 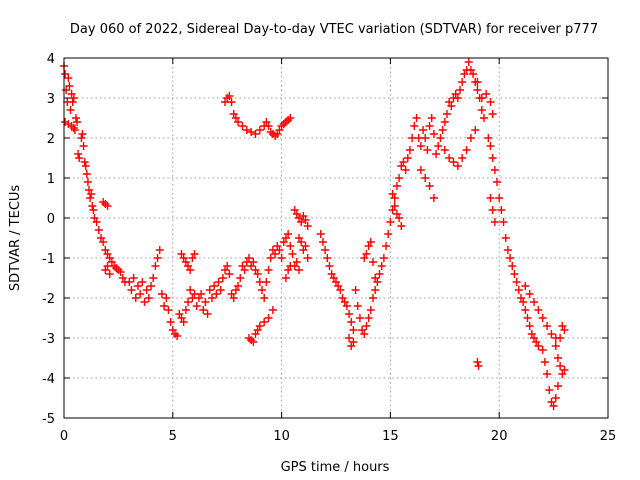 I want to click on x-tick-label: 0, so click(x=64, y=436).